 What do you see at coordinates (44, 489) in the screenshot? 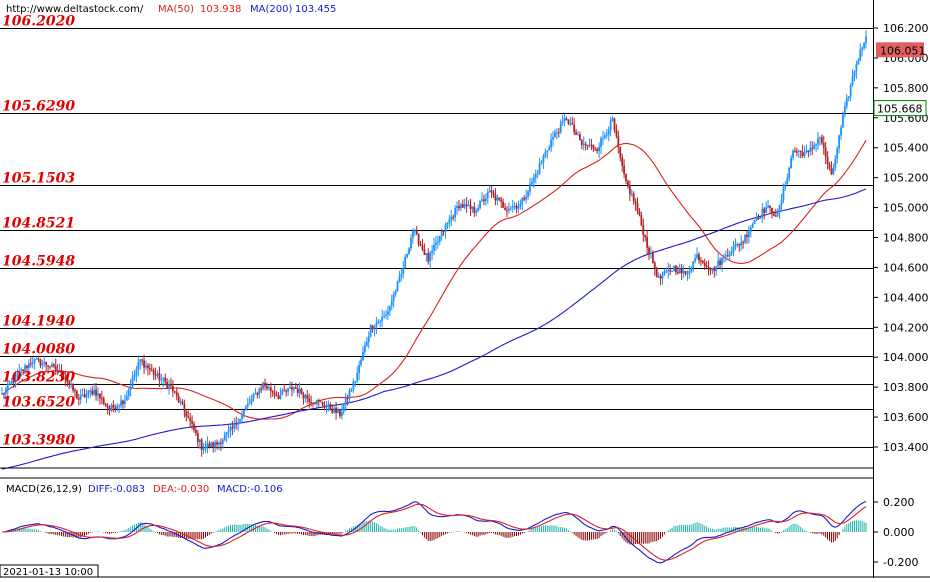
I see `macd-title: MACD(26,12,9)` at bounding box center [44, 489].